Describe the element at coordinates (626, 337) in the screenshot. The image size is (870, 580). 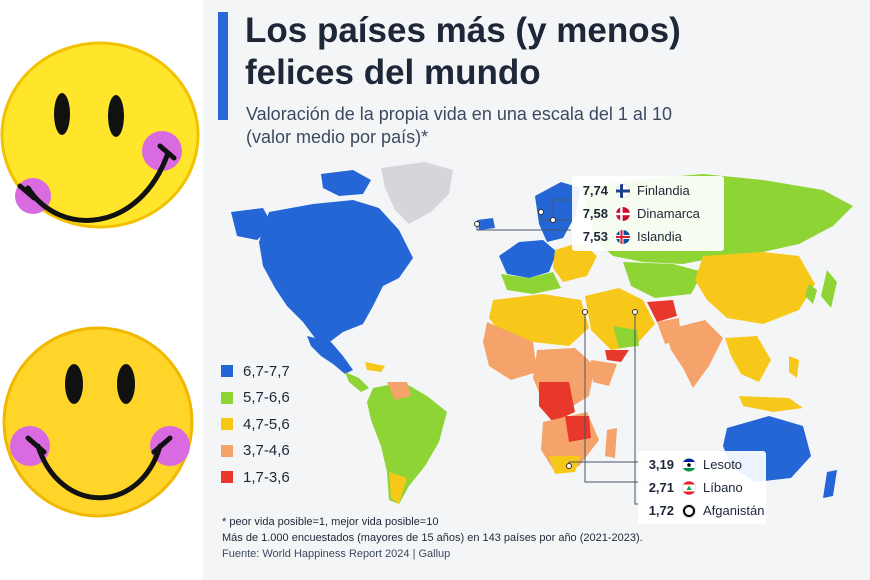
I see `gulf-states` at that location.